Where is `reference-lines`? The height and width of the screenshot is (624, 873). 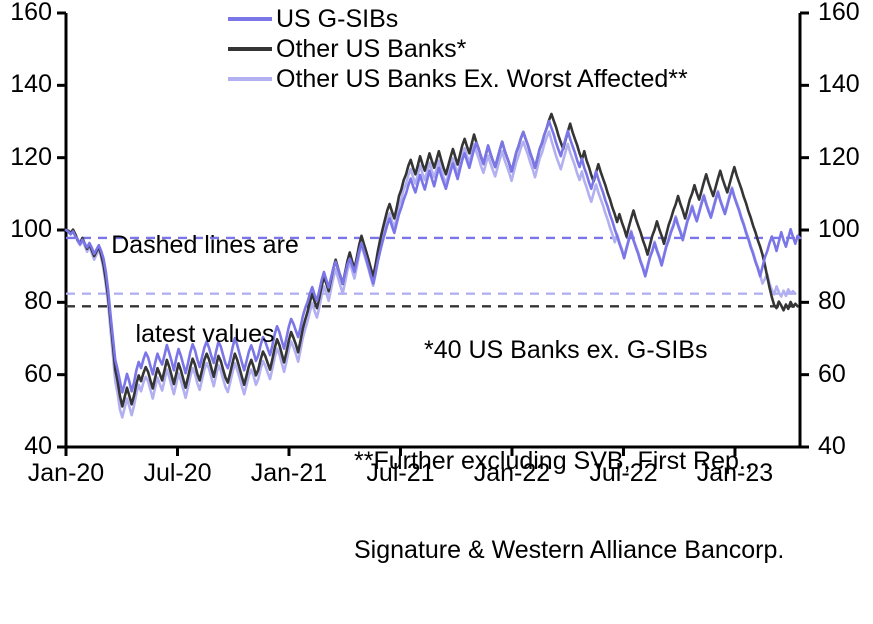
reference-lines is located at coordinates (433, 272).